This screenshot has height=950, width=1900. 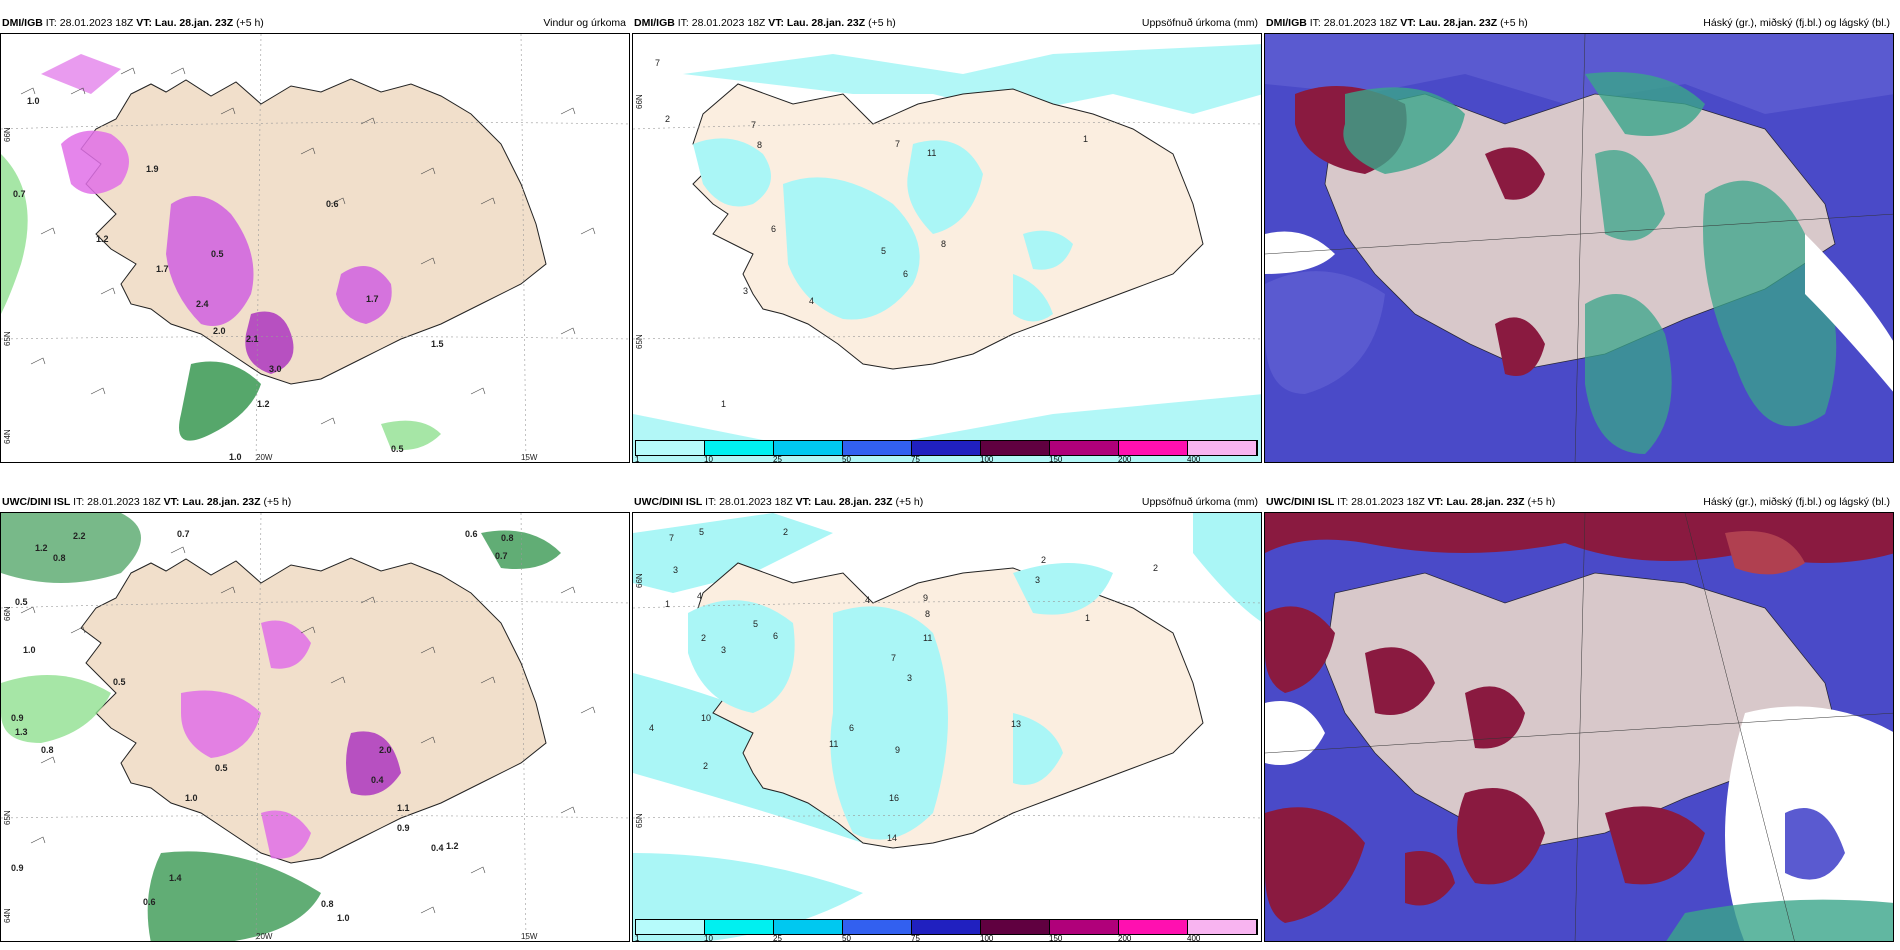 I want to click on longitude-label: 20W, so click(x=264, y=936).